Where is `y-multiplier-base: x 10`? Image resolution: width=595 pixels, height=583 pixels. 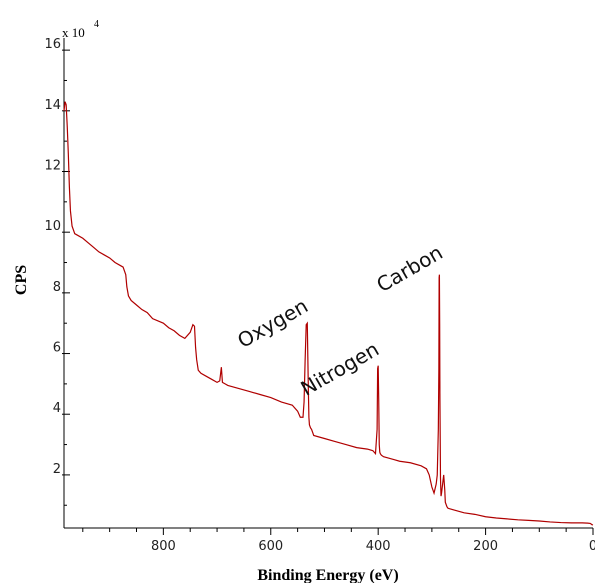 y-multiplier-base: x 10 is located at coordinates (73, 32).